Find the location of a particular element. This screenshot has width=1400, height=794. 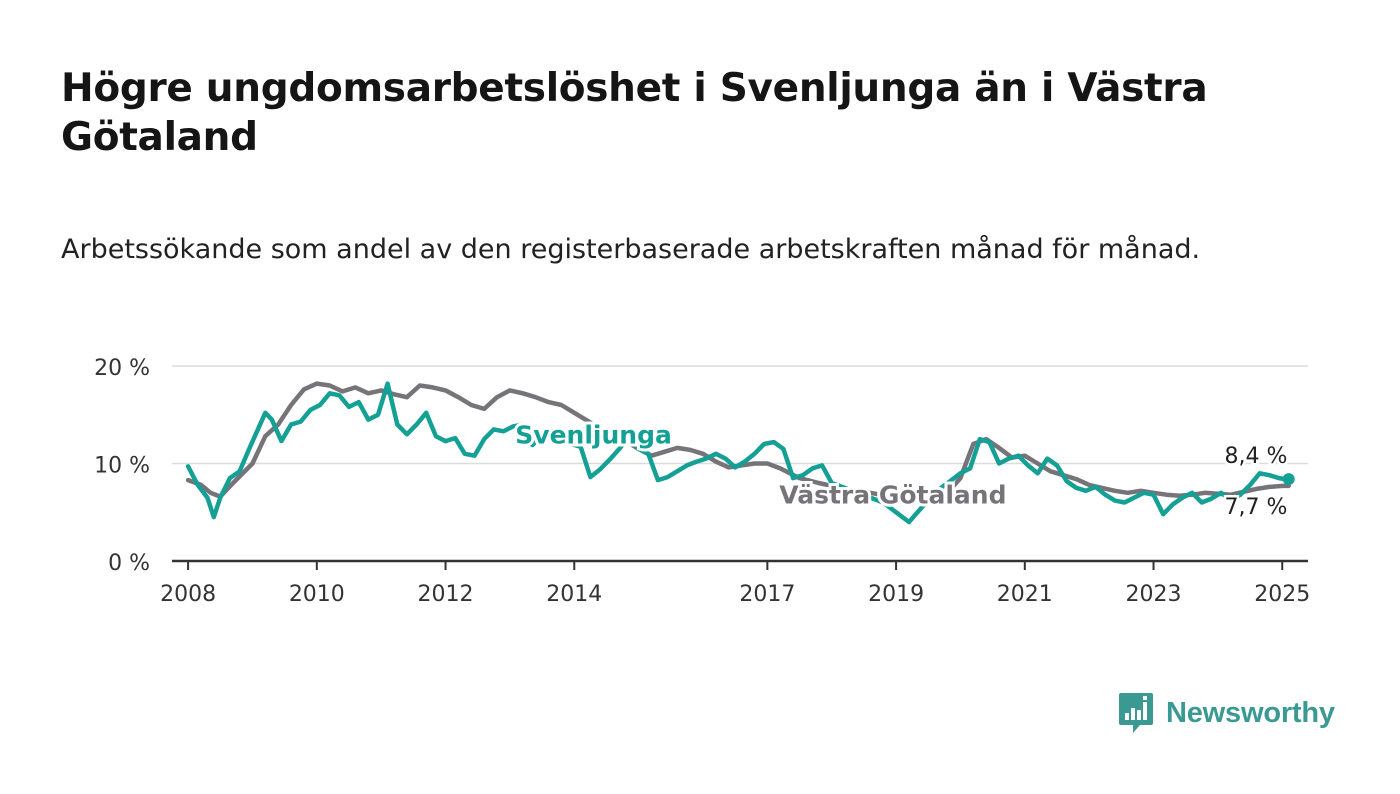

x-tick-label: 2012 is located at coordinates (446, 594).